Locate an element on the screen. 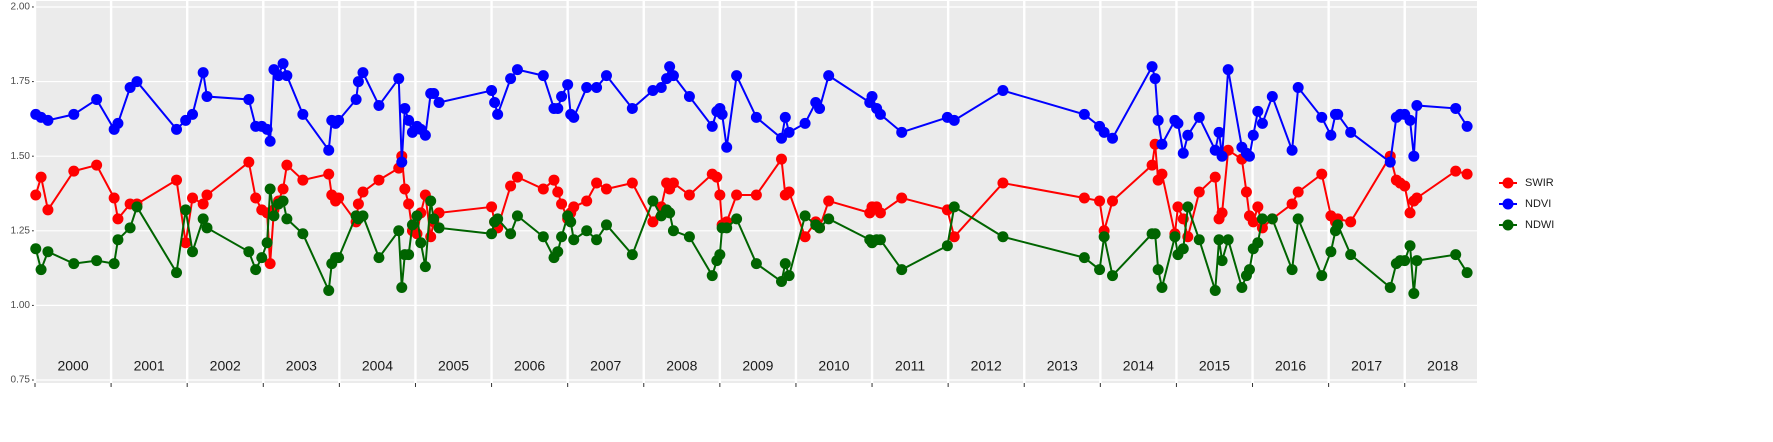  year-label: 2007 is located at coordinates (605, 366).